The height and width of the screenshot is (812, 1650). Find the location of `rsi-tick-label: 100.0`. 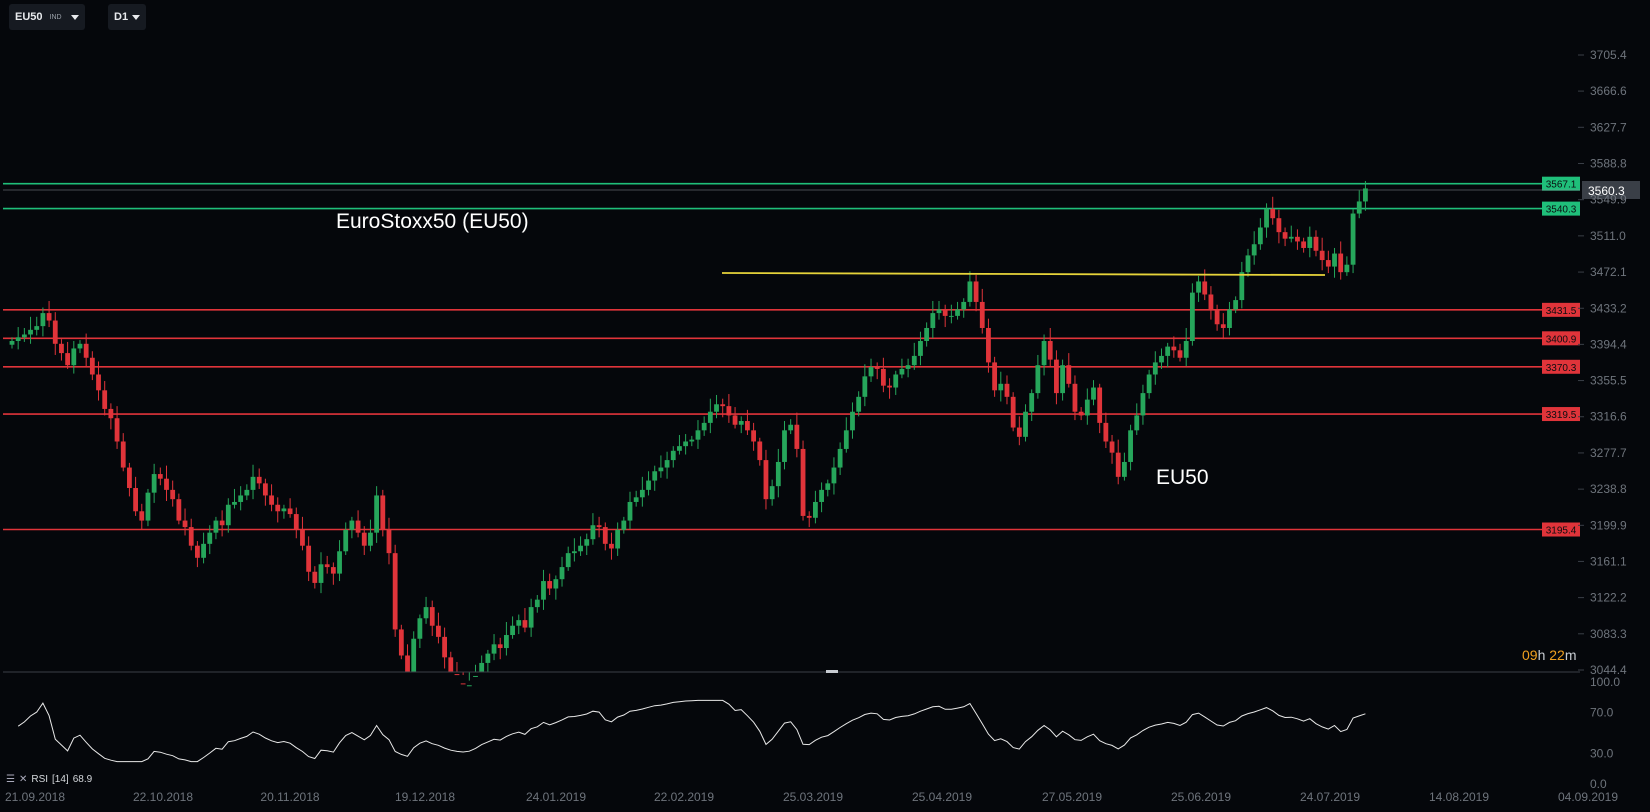

rsi-tick-label: 100.0 is located at coordinates (1605, 682).